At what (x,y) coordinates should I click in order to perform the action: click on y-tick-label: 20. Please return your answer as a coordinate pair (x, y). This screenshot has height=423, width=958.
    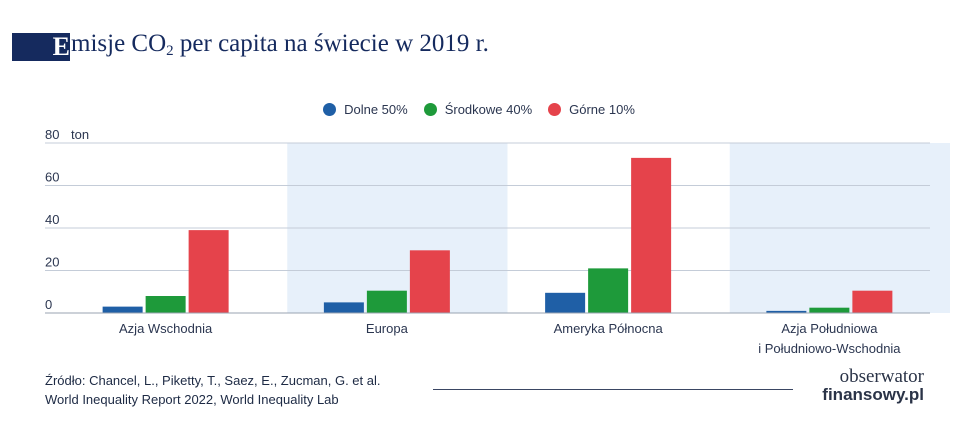
    Looking at the image, I should click on (52, 262).